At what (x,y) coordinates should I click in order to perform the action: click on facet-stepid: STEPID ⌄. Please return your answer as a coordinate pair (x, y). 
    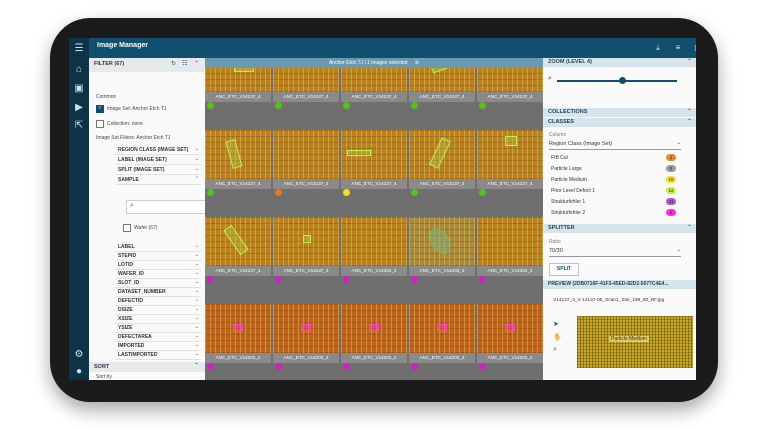
    Looking at the image, I should click on (158, 256).